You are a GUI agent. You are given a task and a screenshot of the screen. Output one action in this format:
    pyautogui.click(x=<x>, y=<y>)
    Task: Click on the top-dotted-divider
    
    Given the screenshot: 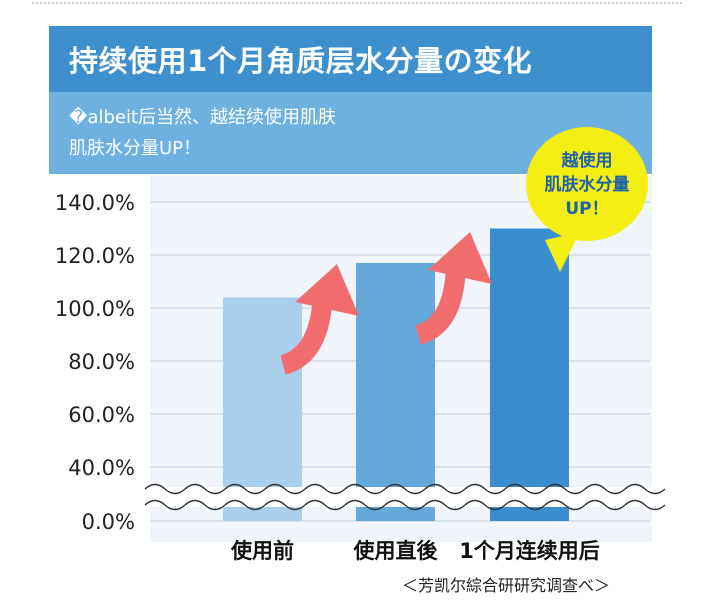 What is the action you would take?
    pyautogui.click(x=357, y=3)
    